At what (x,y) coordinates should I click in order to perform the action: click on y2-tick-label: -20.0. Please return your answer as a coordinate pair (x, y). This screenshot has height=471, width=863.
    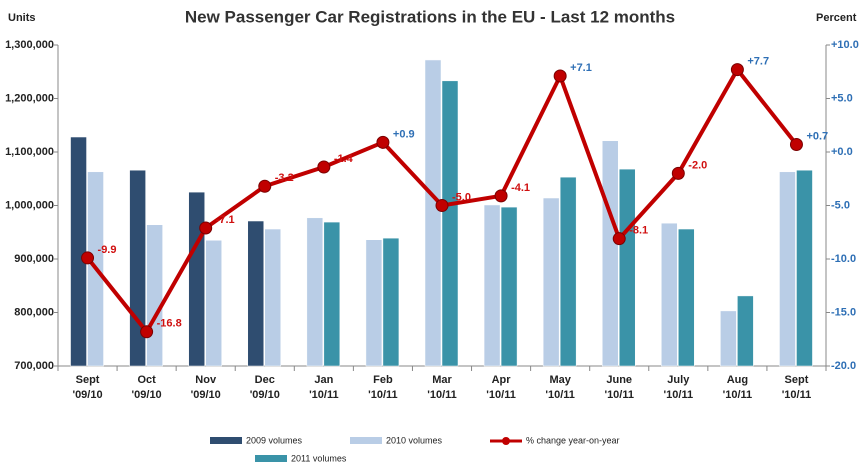
    Looking at the image, I should click on (843, 366).